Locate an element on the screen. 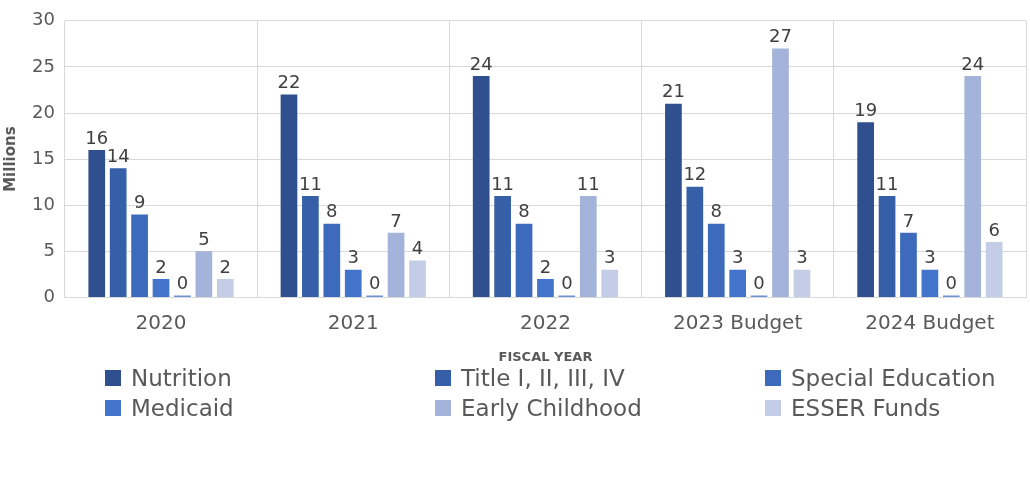 Image resolution: width=1030 pixels, height=478 pixels. legend-label: Title I, II, III, IV is located at coordinates (543, 378).